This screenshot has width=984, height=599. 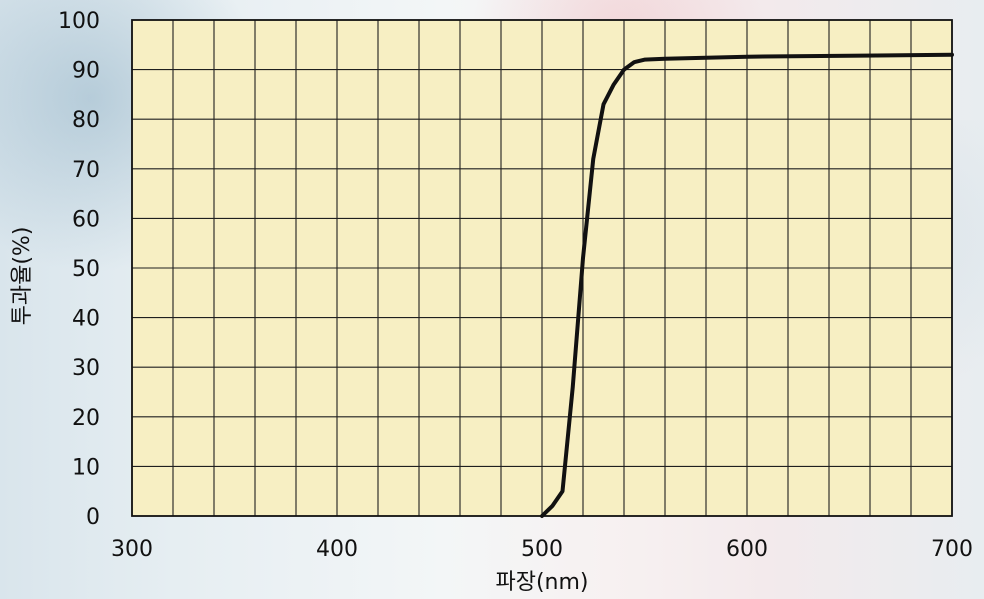 What do you see at coordinates (79, 21) in the screenshot?
I see `y-tick-label: 100` at bounding box center [79, 21].